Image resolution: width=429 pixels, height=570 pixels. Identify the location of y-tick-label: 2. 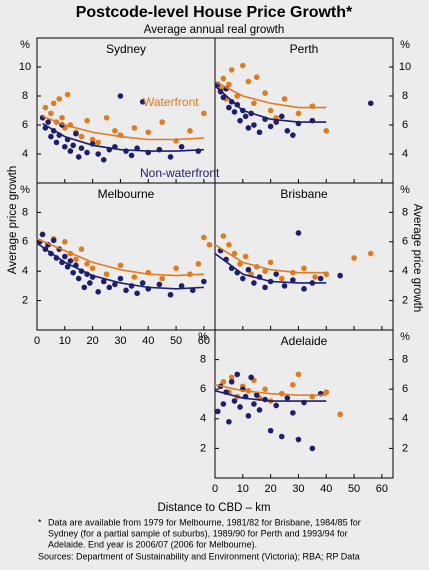
(405, 448).